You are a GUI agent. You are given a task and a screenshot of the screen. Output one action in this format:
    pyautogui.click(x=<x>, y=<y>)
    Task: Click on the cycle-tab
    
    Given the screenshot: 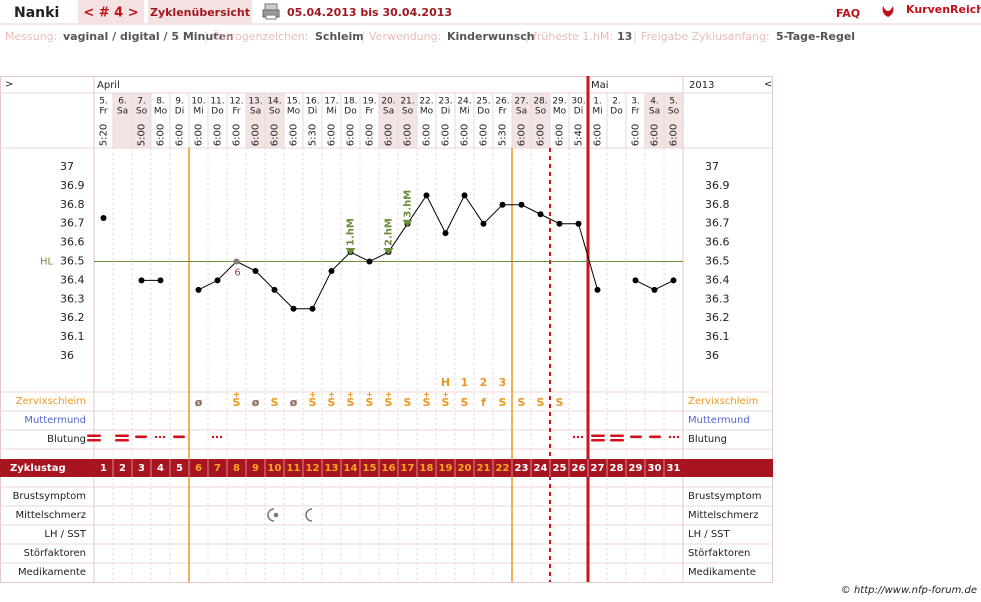 What is the action you would take?
    pyautogui.click(x=111, y=12)
    